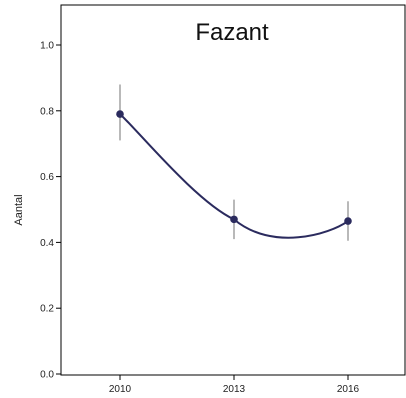  What do you see at coordinates (47, 309) in the screenshot?
I see `y-tick-label: 0.2` at bounding box center [47, 309].